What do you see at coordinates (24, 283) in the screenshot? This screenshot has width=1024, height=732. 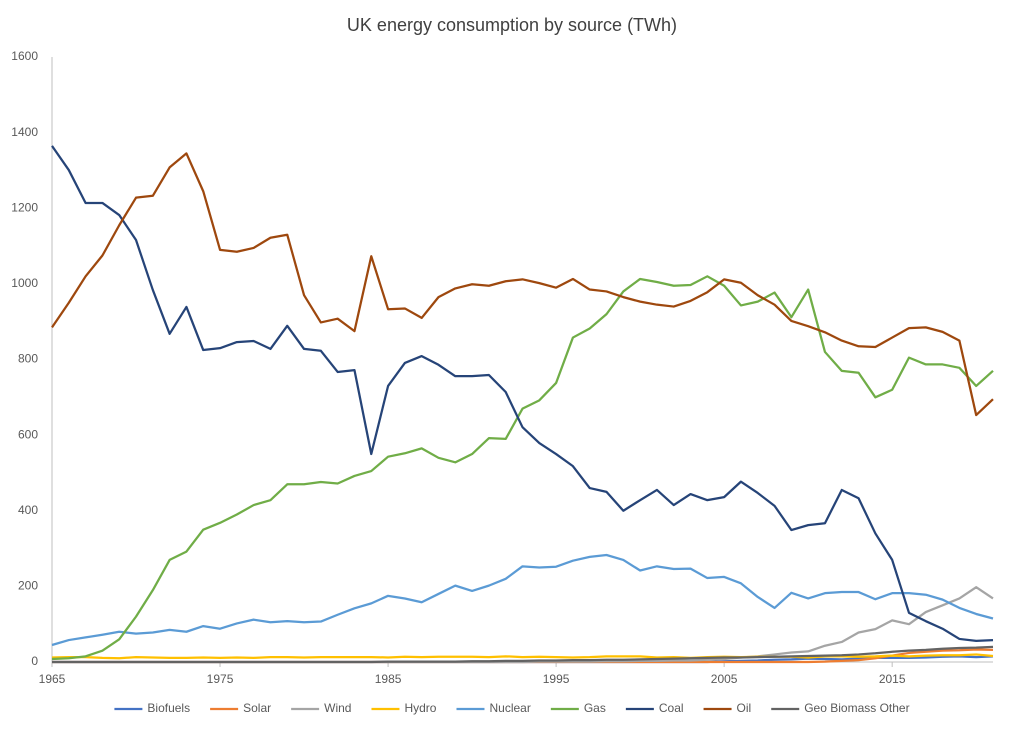 I see `y-tick-label: 1000` at bounding box center [24, 283].